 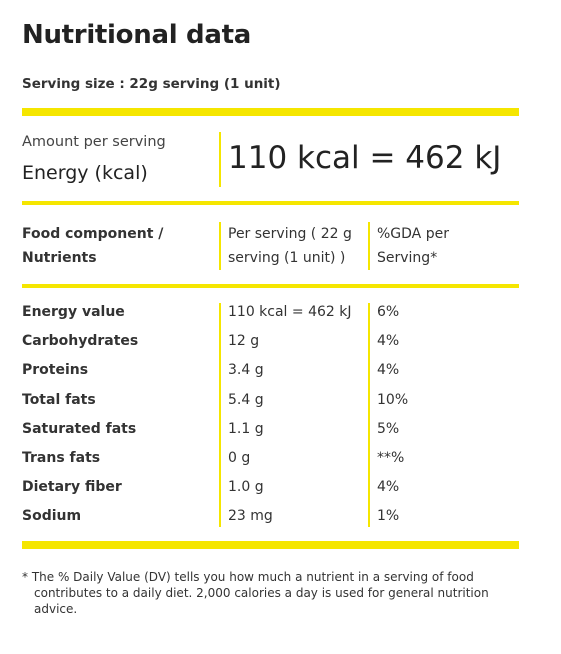 What do you see at coordinates (79, 428) in the screenshot?
I see `nutrient-name: Saturated fats` at bounding box center [79, 428].